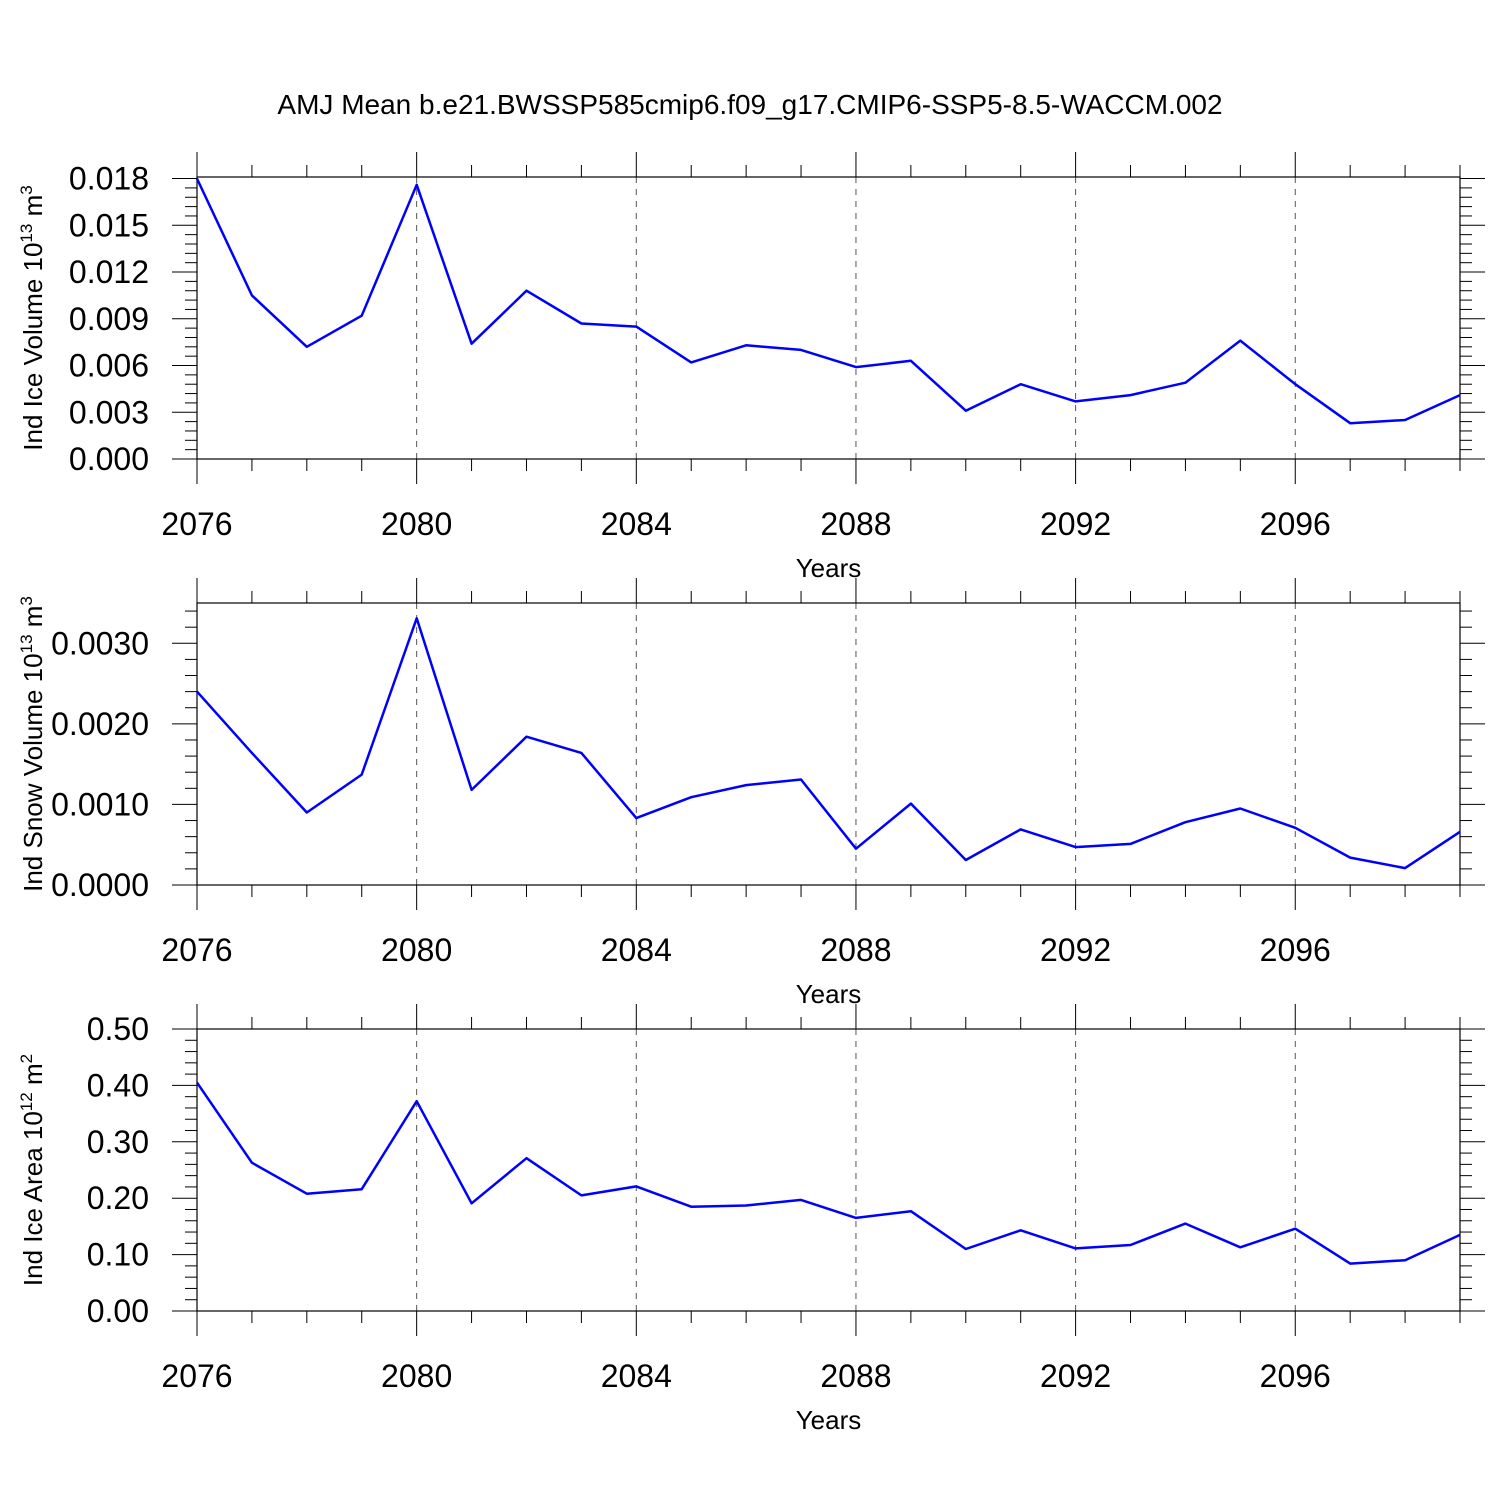 The width and height of the screenshot is (1500, 1500). What do you see at coordinates (118, 1085) in the screenshot?
I see `y-tick-label: 0.40` at bounding box center [118, 1085].